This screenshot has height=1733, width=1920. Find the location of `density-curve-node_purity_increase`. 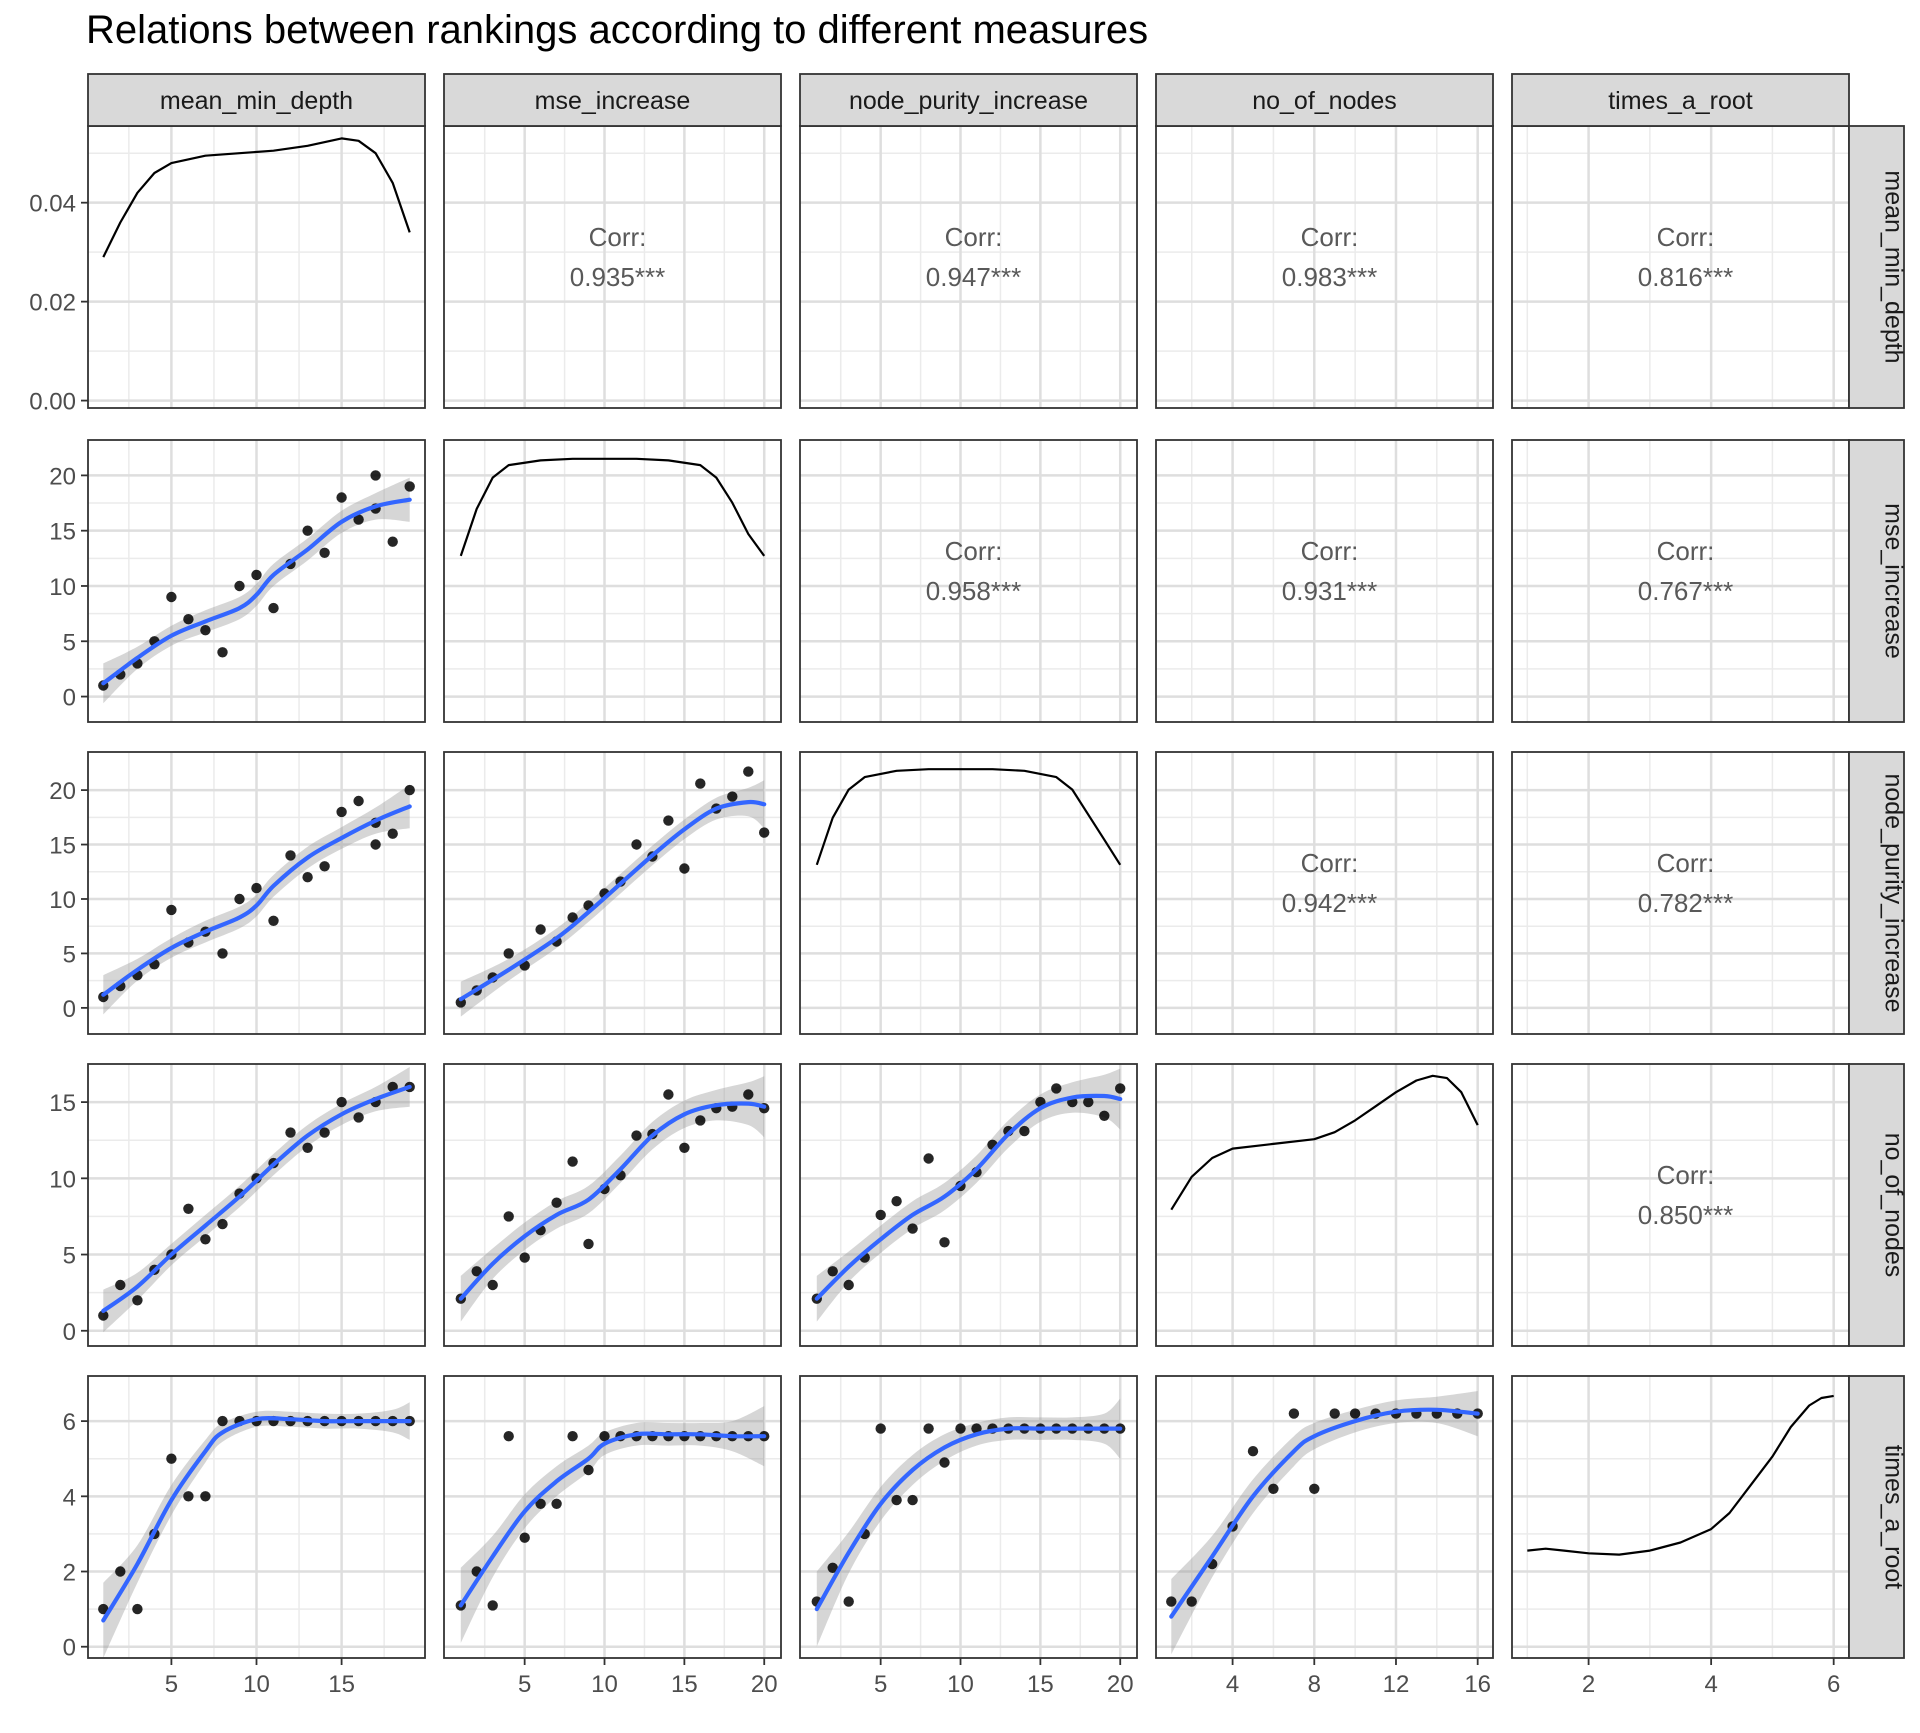

density-curve-node_purity_increase is located at coordinates (968, 817).